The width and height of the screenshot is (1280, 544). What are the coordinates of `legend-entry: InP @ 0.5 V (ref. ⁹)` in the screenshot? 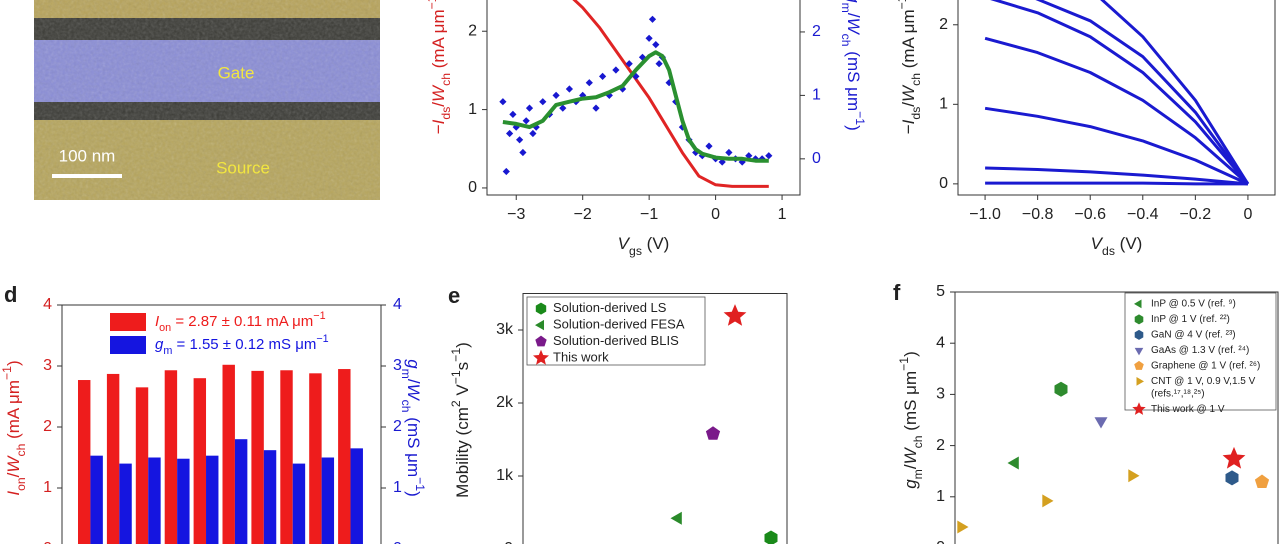 It's located at (1193, 303).